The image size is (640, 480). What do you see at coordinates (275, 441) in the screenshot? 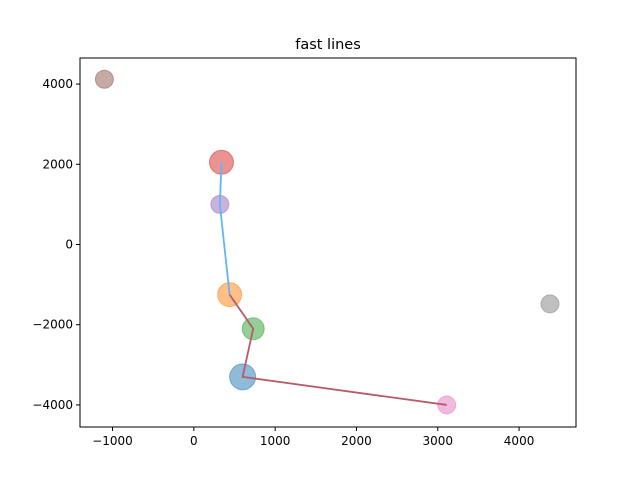
I see `x-tick-label: 1000` at bounding box center [275, 441].